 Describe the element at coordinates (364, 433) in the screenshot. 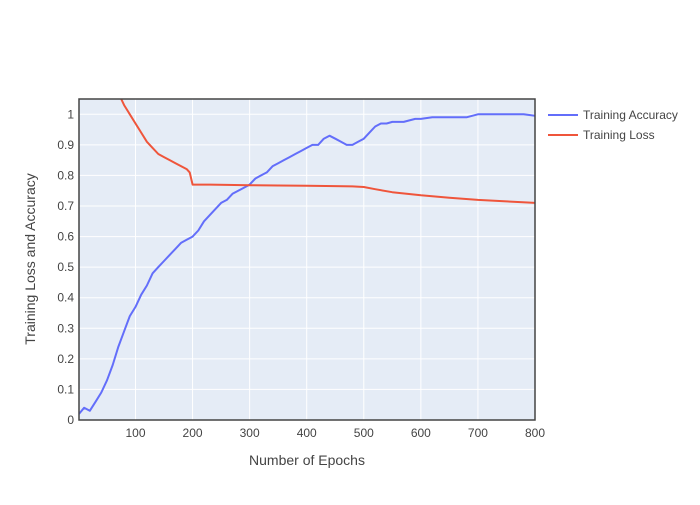

I see `x-tick-label: 500` at that location.